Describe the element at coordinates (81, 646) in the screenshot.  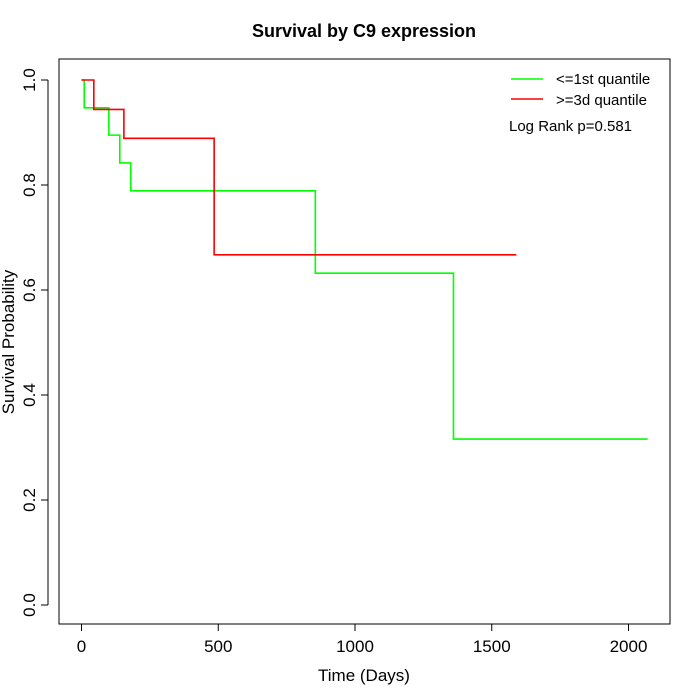
I see `x-tick-label: 0` at that location.